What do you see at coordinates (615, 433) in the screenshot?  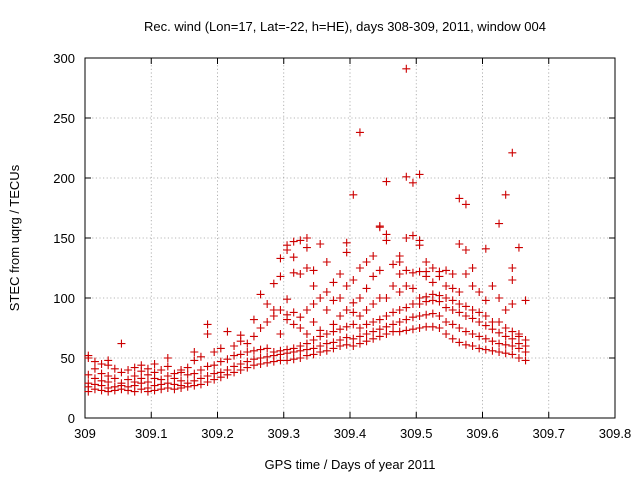 I see `x-tick-label: 309.8` at bounding box center [615, 433].